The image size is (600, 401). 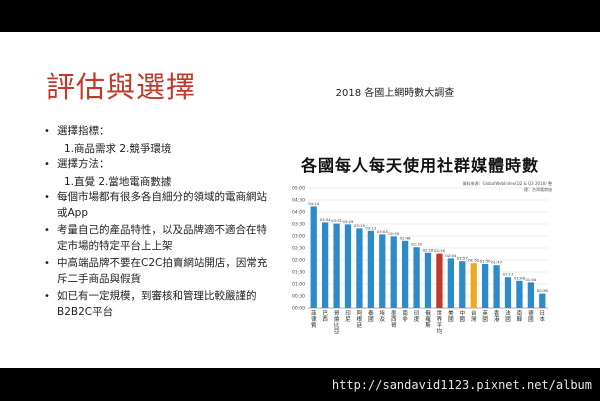 I want to click on category-label-char: 法, so click(x=508, y=313).